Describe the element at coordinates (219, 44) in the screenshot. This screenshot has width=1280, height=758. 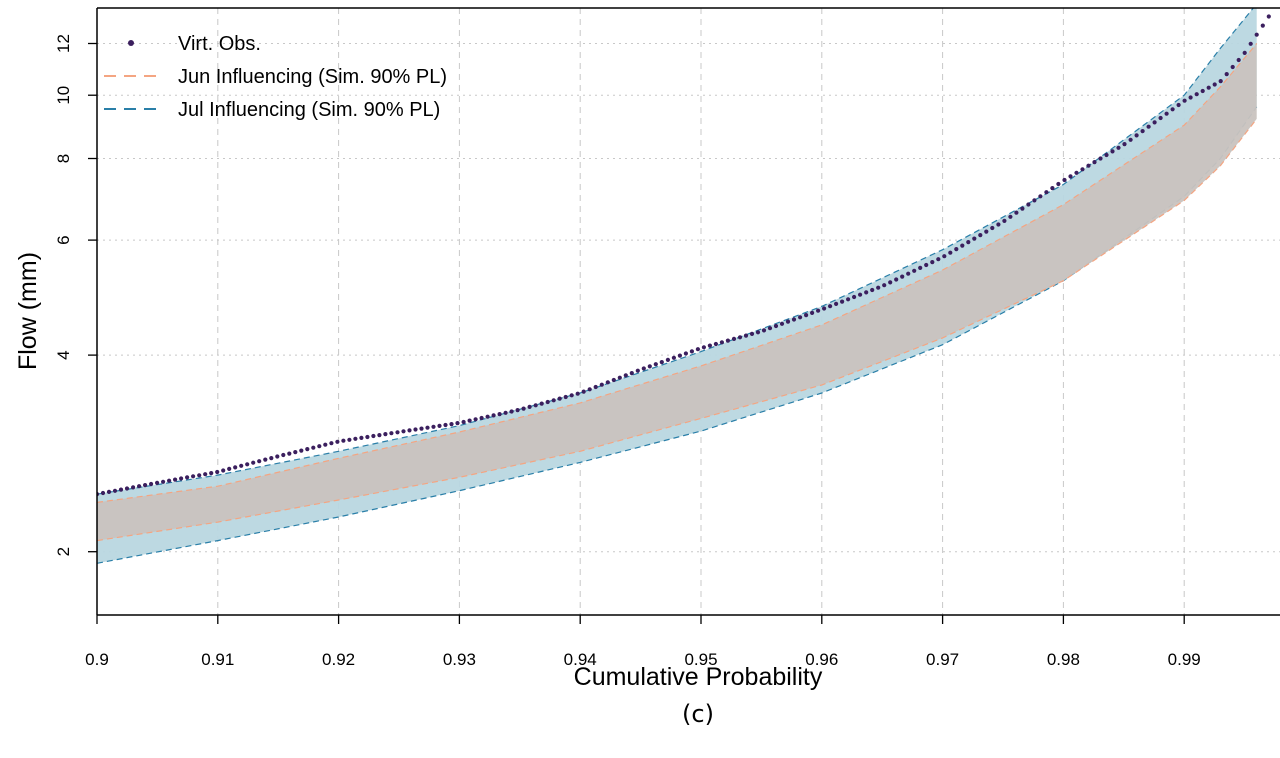
I see `legend-label-obs: Virt. Obs.` at that location.